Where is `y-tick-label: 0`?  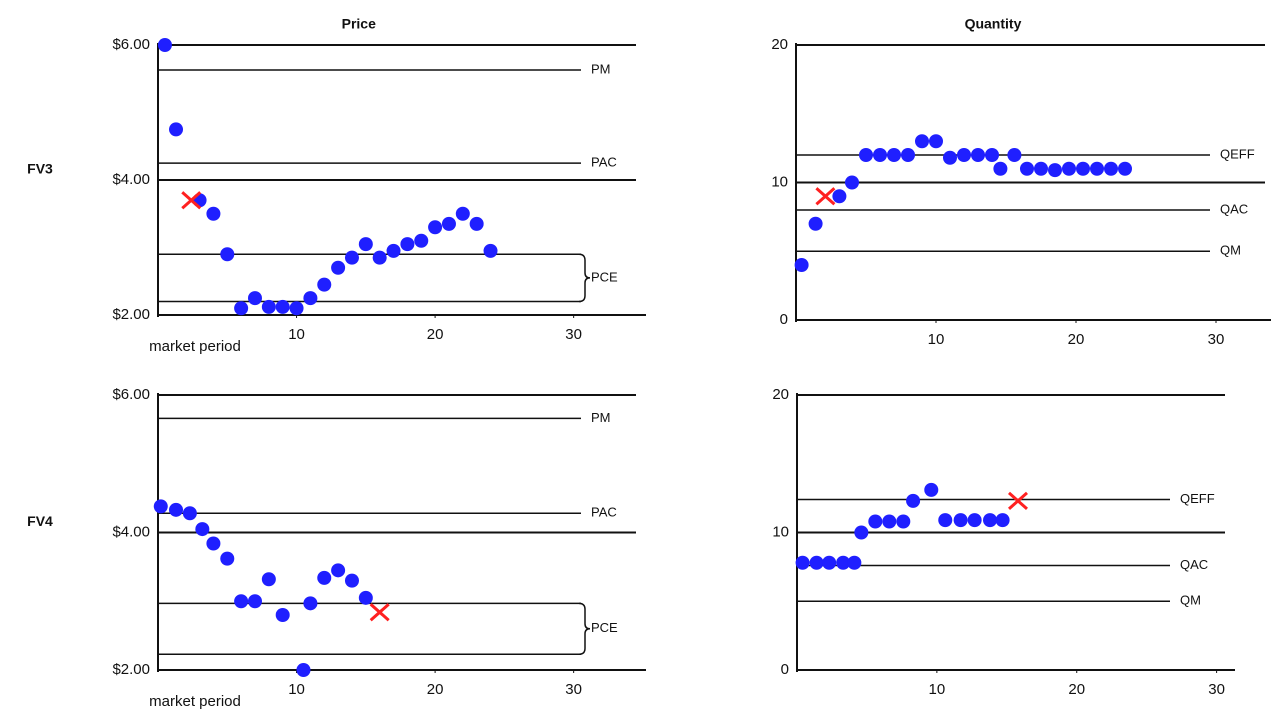 y-tick-label: 0 is located at coordinates (785, 669).